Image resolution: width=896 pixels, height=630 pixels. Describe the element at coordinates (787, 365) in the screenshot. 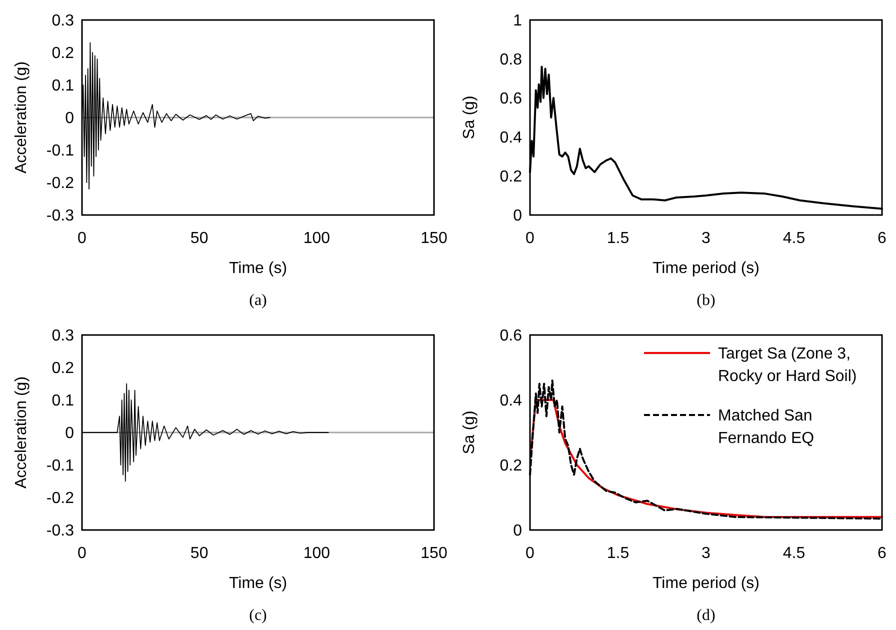

I see `legend-label: Target Sa (Zone 3, Rocky or Hard Soil)` at that location.